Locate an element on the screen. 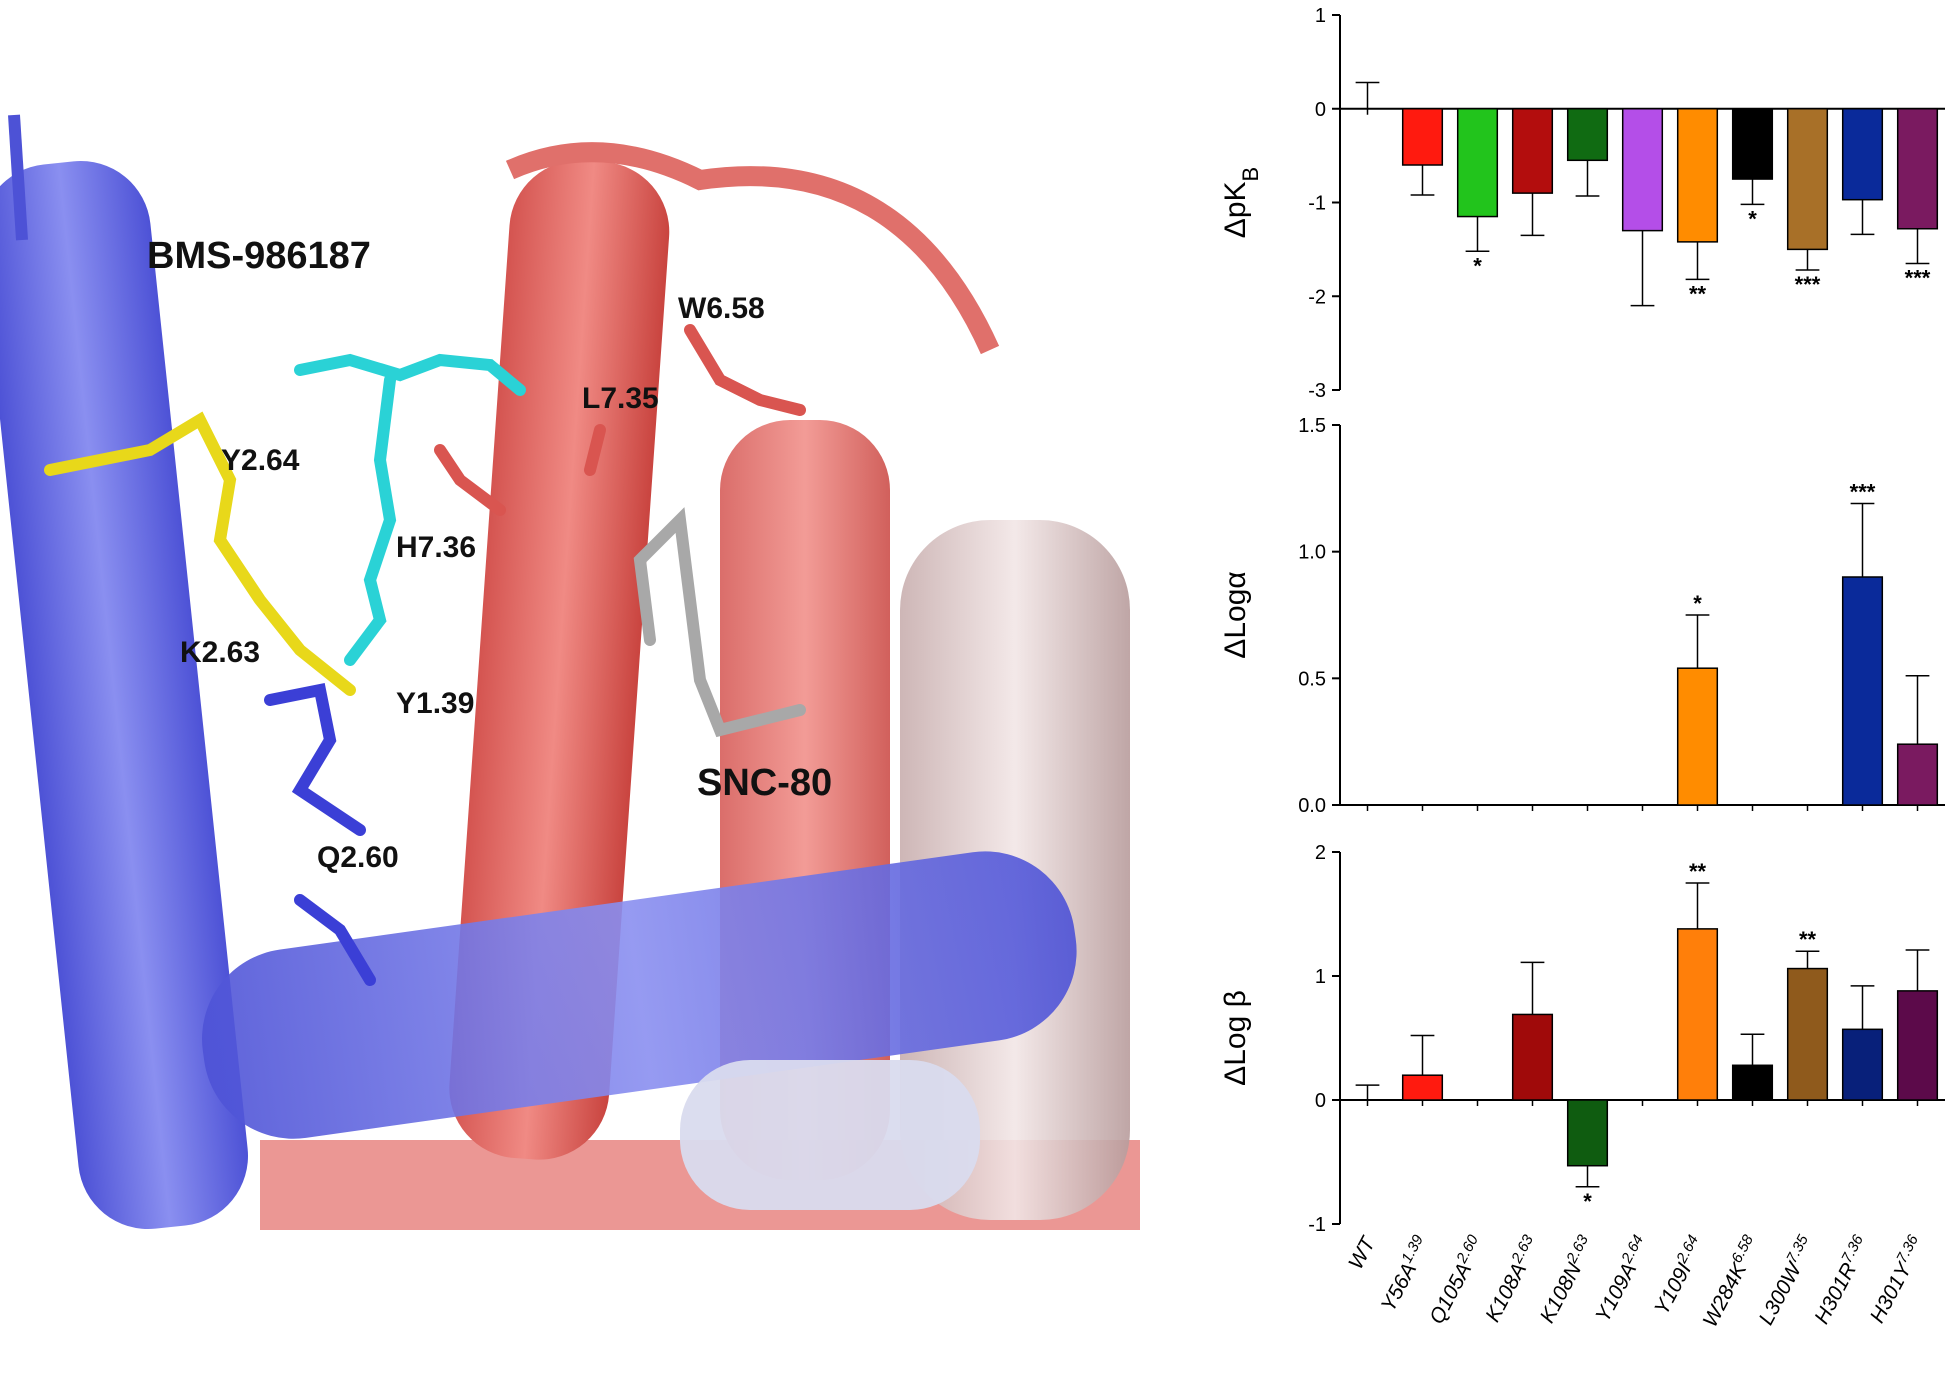  x-tick-label-name: K108A is located at coordinates (1506, 1292).